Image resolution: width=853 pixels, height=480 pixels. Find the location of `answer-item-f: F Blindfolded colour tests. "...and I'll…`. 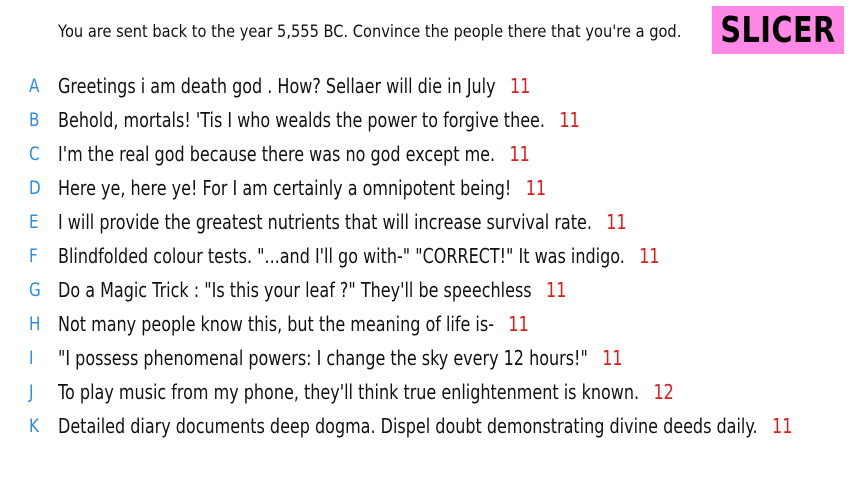

answer-item-f: F Blindfolded colour tests. "...and I'll… is located at coordinates (426, 257).